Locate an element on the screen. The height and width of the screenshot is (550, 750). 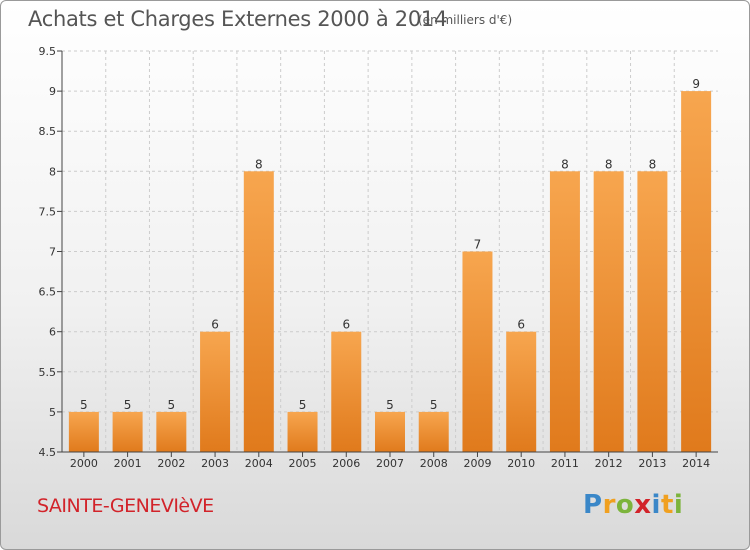
x-tick-label: 2012 is located at coordinates (609, 463).